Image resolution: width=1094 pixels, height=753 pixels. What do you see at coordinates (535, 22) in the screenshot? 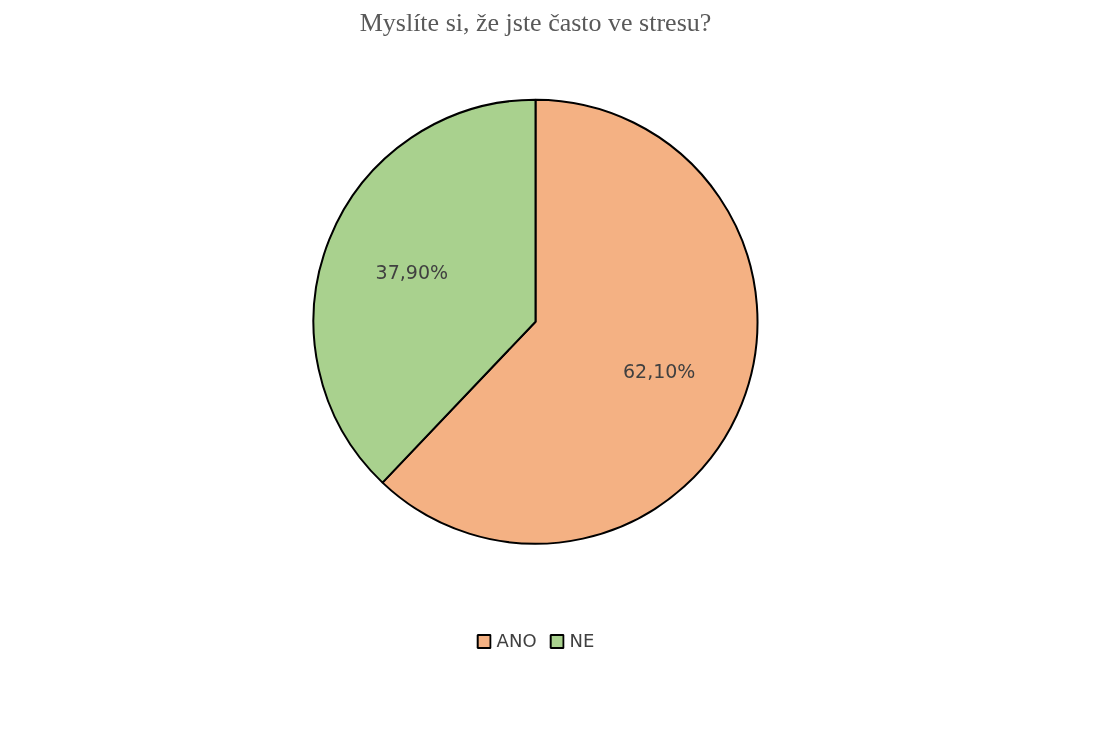
I see `chart-title: Myslíte si, že jste často ve stresu?` at bounding box center [535, 22].